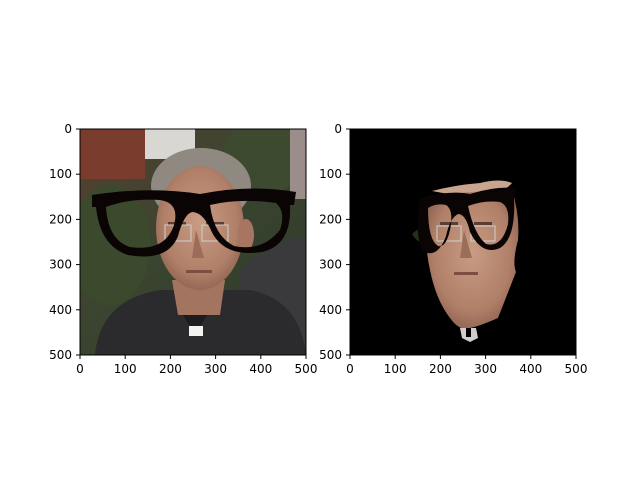  What do you see at coordinates (576, 369) in the screenshot?
I see `right-x-tick-label: 500` at bounding box center [576, 369].